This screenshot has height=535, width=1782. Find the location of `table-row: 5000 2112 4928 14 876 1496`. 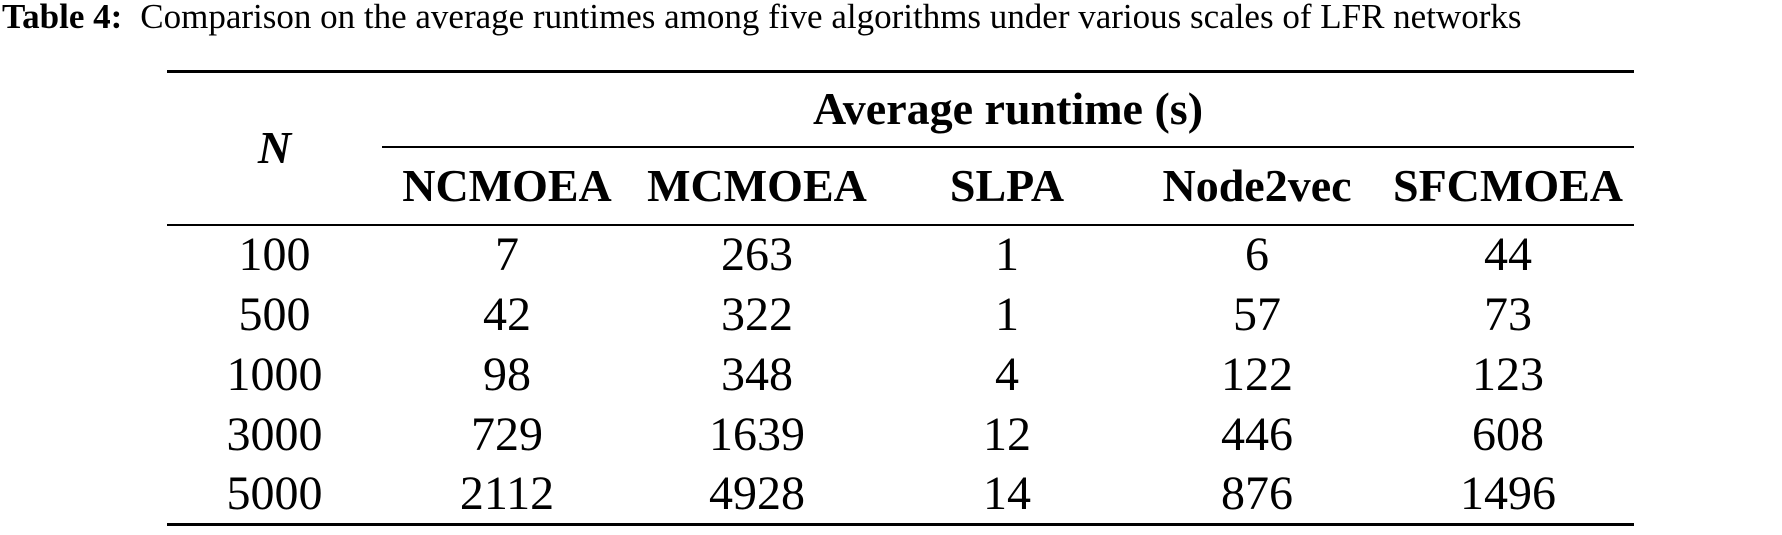

table-row: 5000 2112 4928 14 876 1496 is located at coordinates (901, 495).